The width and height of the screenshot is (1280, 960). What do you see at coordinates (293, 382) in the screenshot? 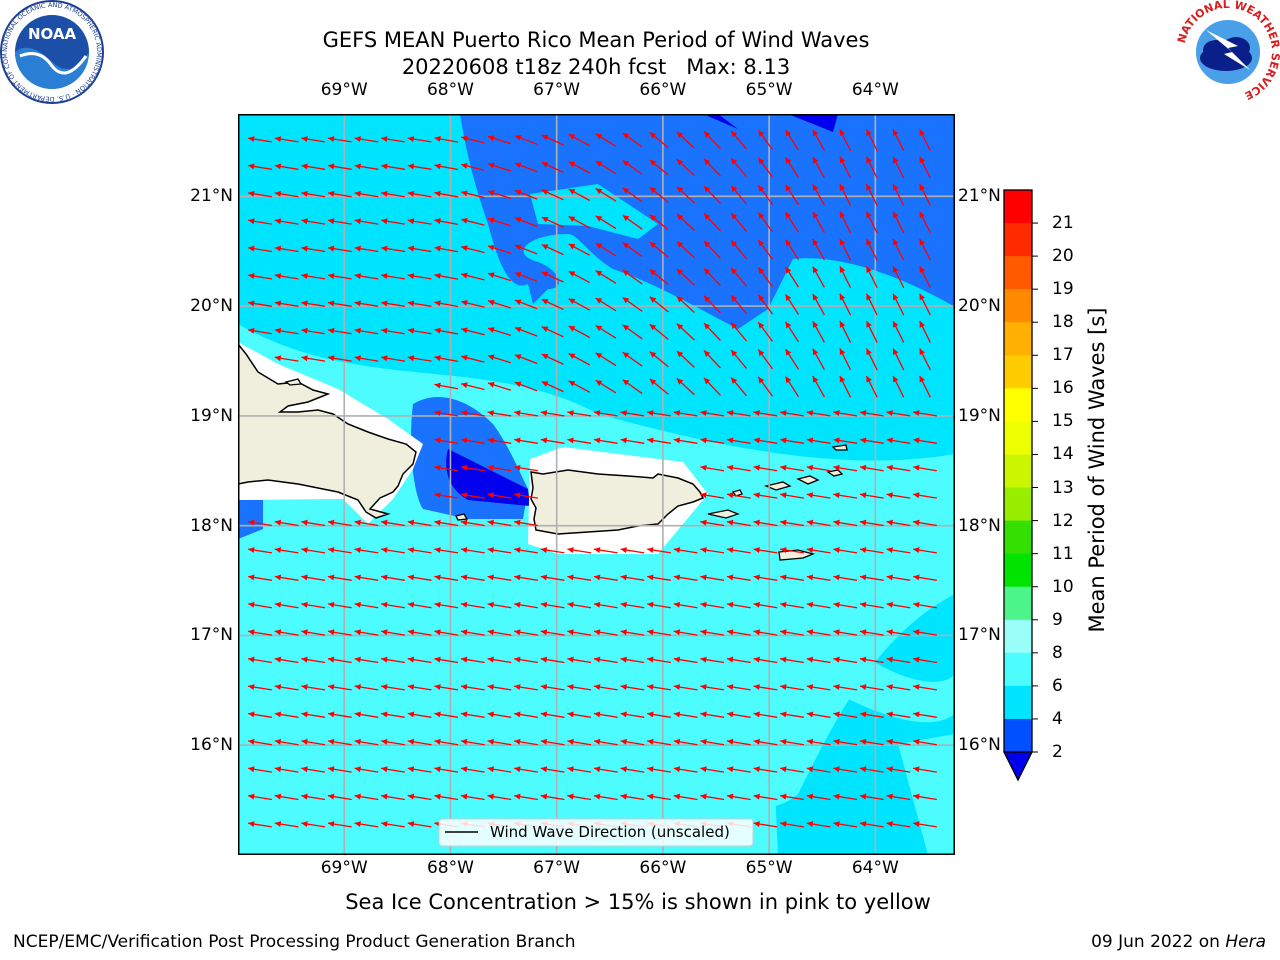
I see `island-tortuga` at bounding box center [293, 382].